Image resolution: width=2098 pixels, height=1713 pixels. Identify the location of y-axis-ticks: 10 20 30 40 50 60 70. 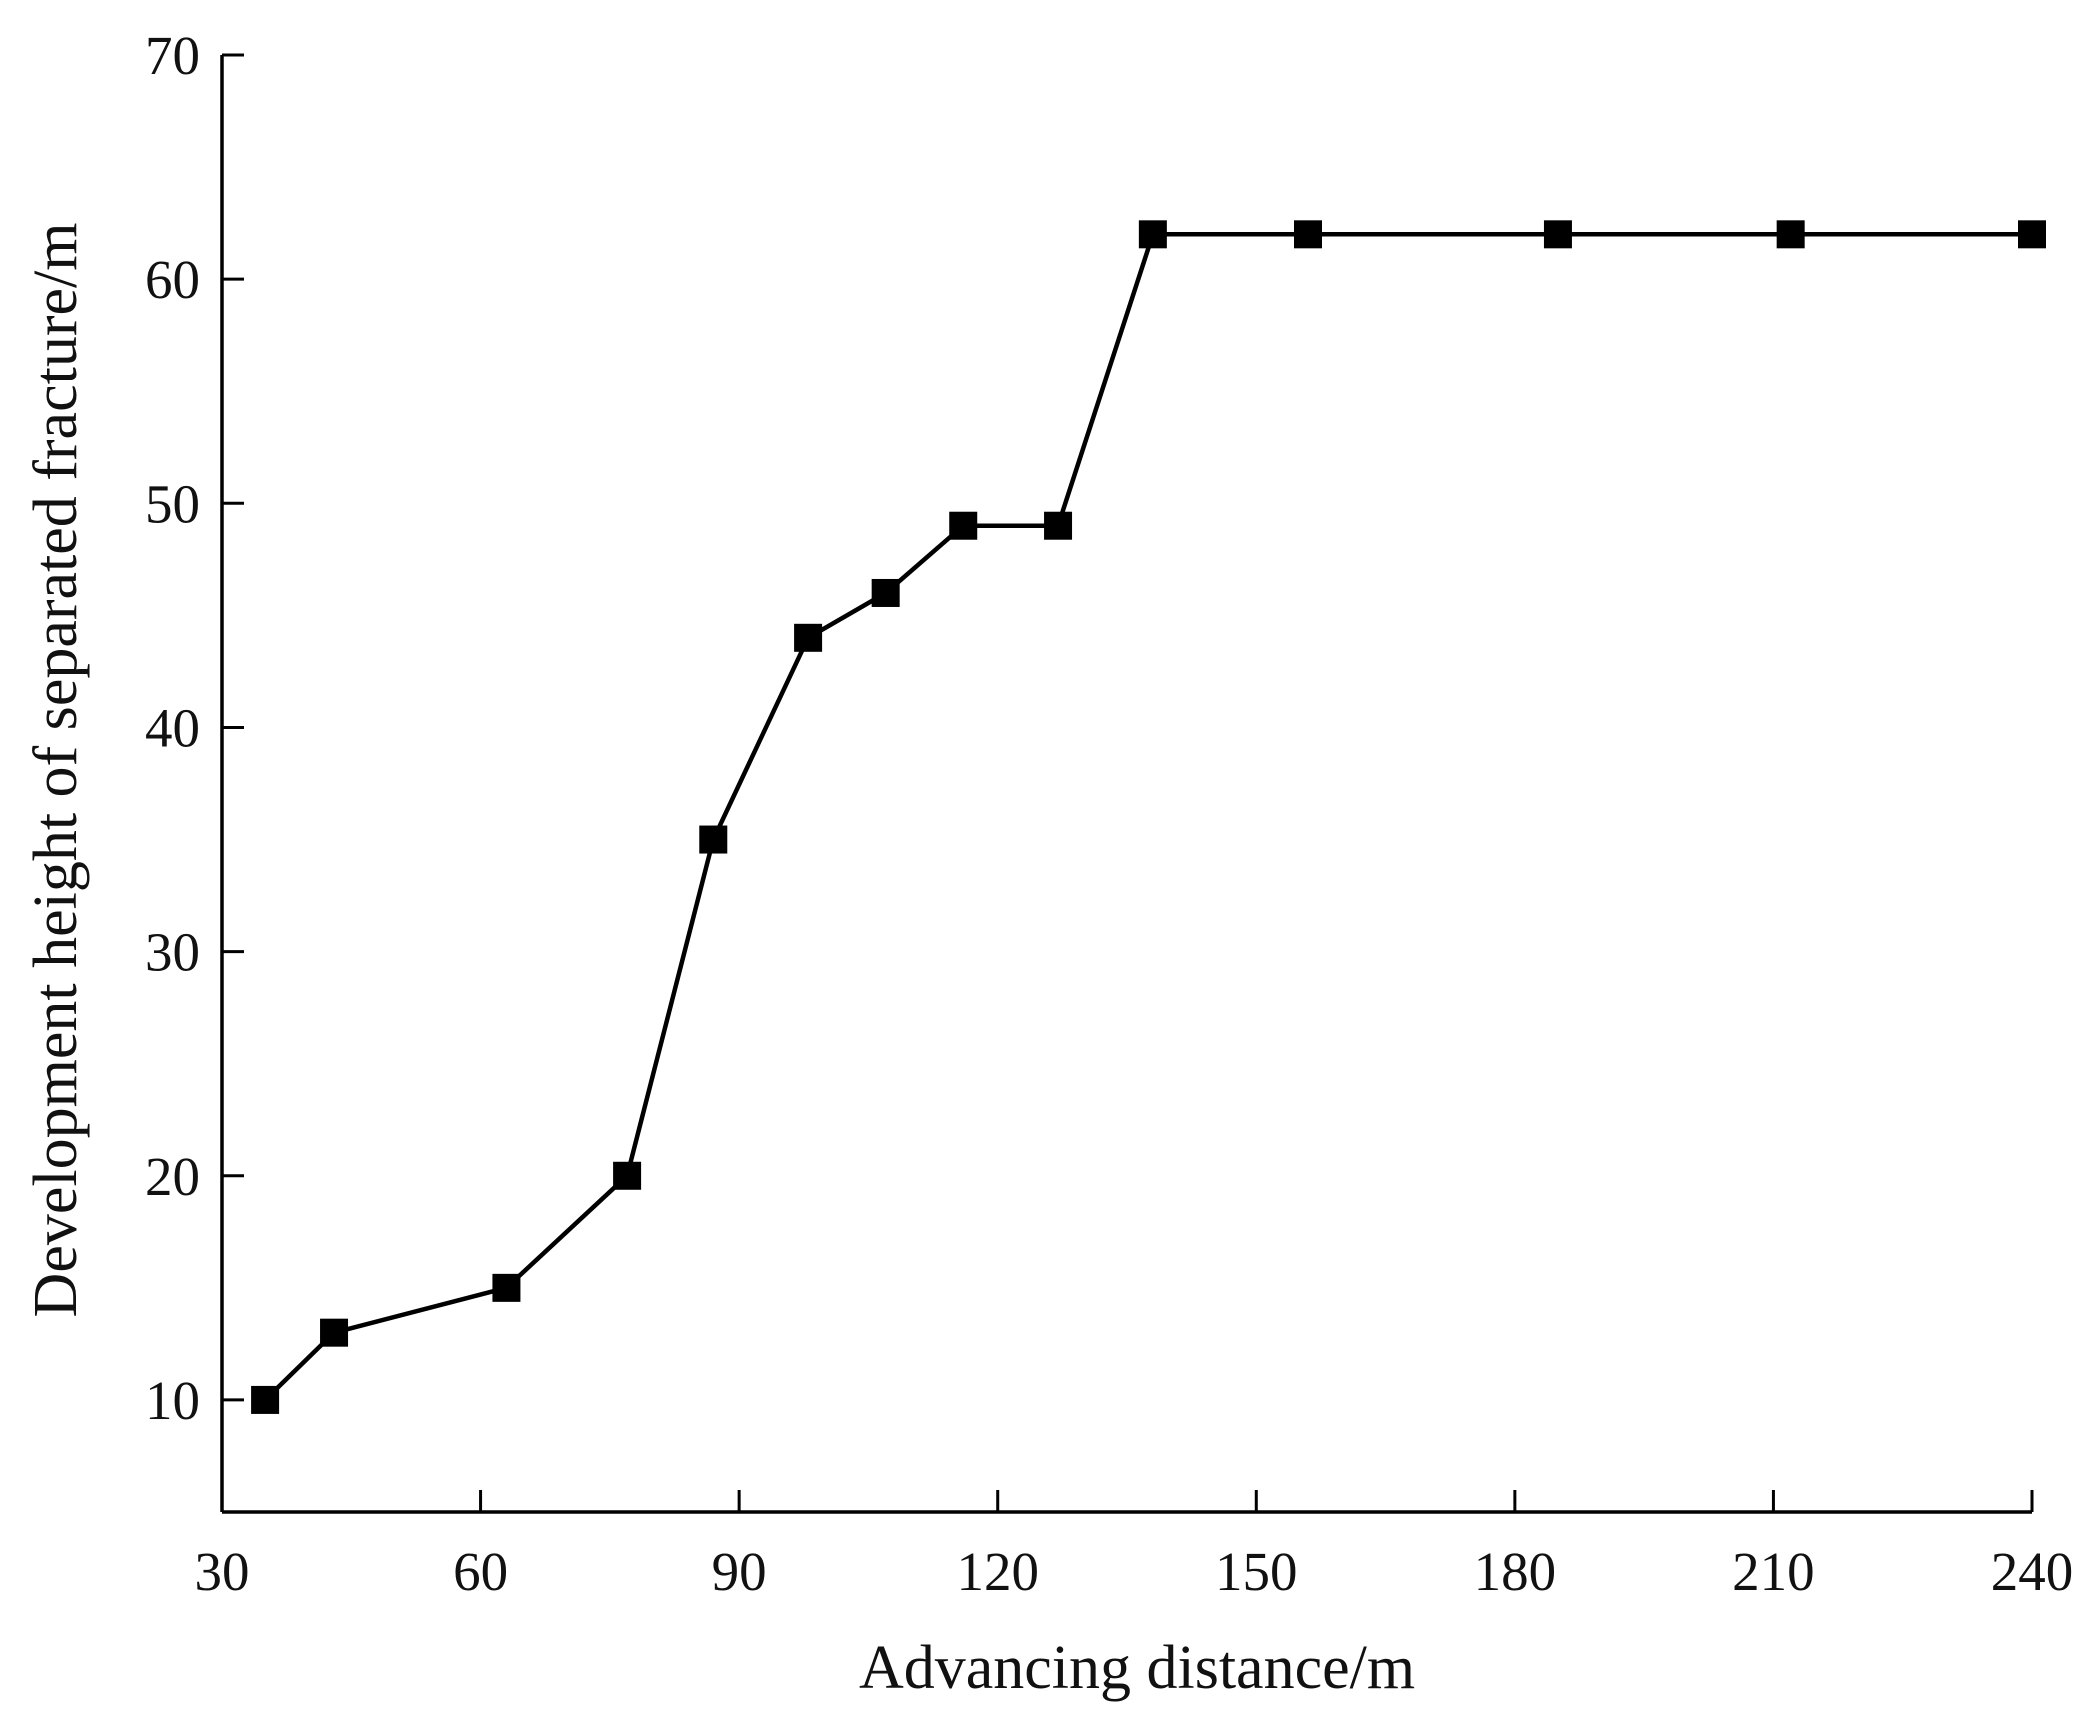
(194, 728).